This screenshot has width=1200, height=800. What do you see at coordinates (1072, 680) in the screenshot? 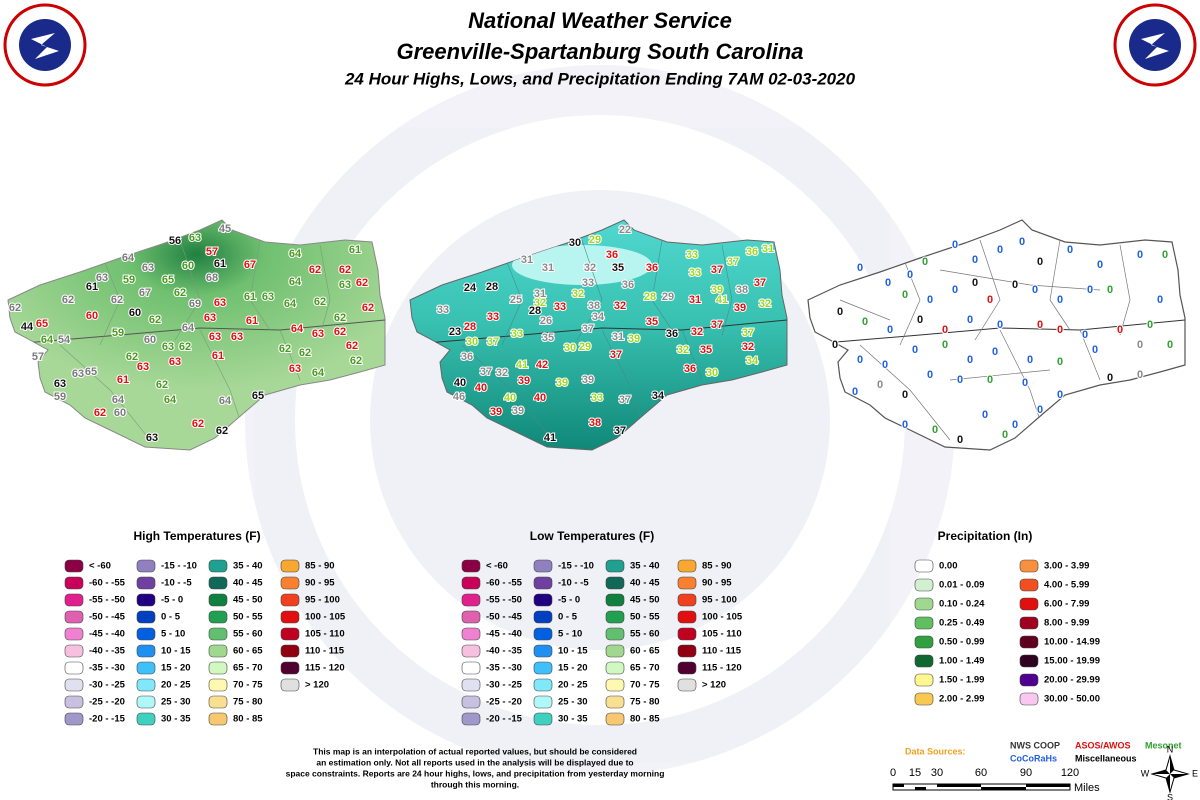
I see `legend-label: 20.00 - 29.99` at bounding box center [1072, 680].